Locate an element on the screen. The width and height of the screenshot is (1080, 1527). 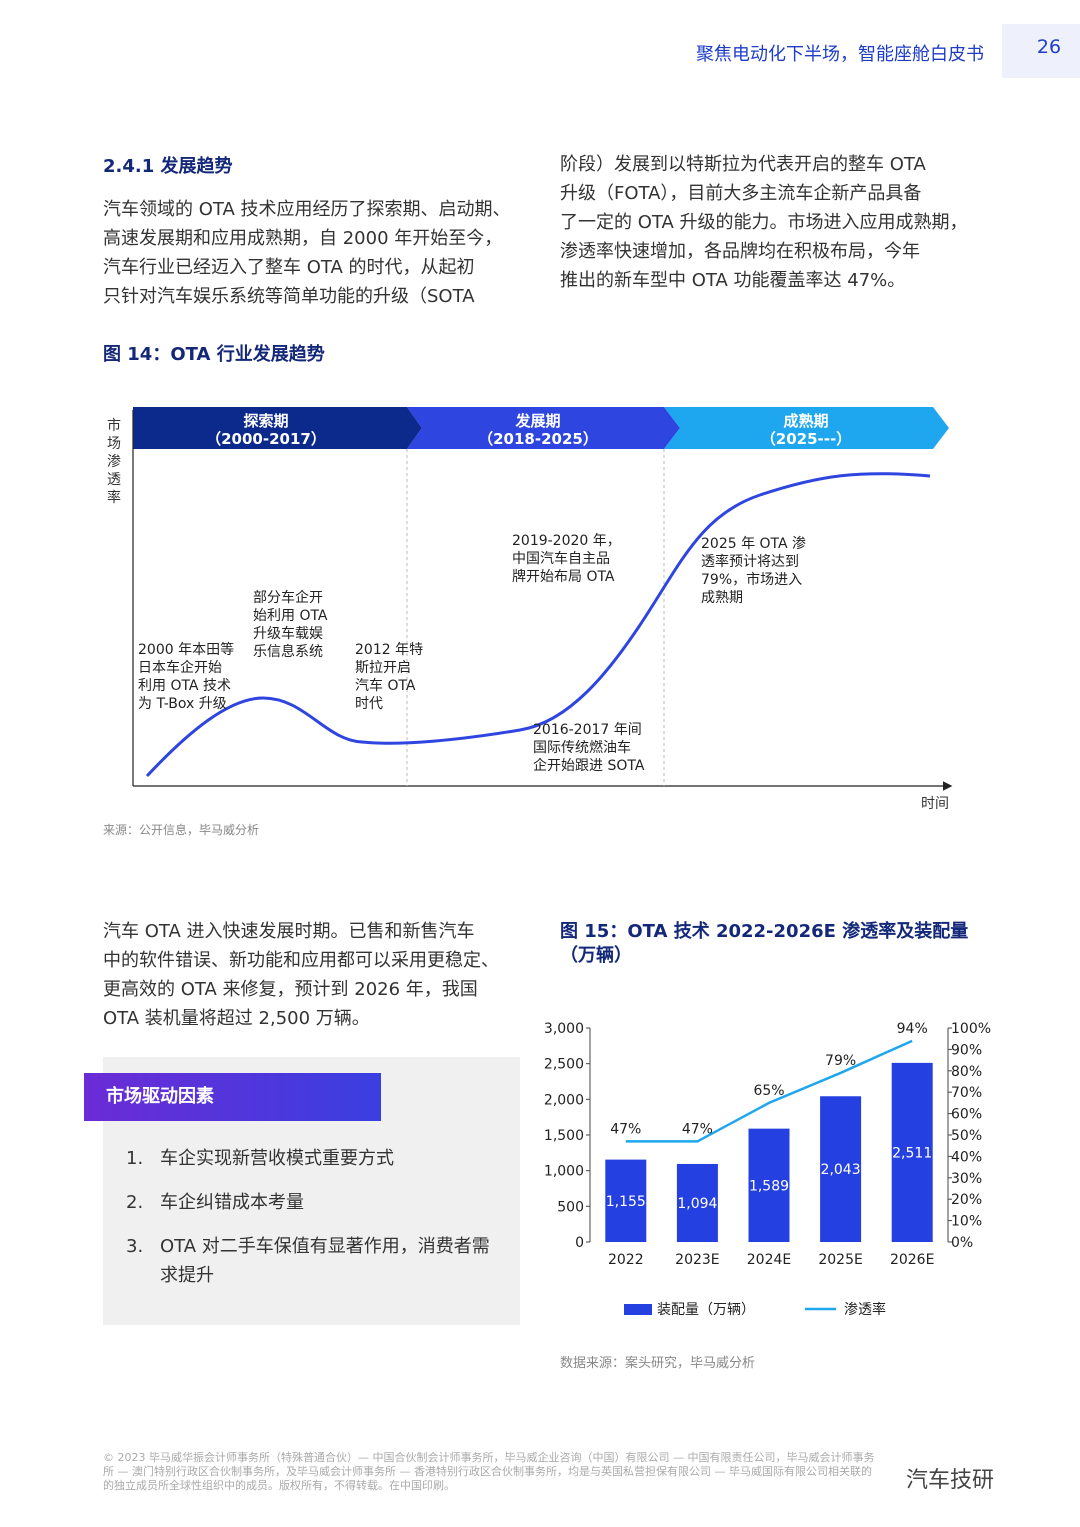
section-heading: 2.4.1 发展趋势 is located at coordinates (168, 166).